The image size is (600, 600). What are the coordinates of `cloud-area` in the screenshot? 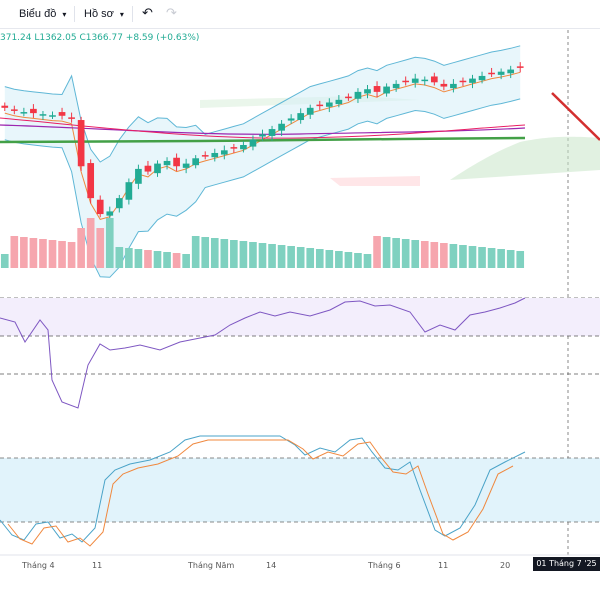 It's located at (525, 158).